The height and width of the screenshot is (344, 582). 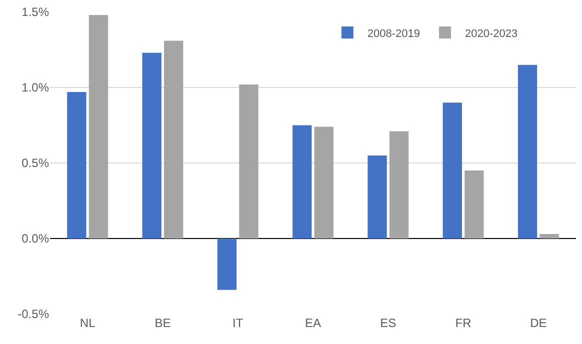 I want to click on y-tick-label: 0.5%, so click(x=36, y=163).